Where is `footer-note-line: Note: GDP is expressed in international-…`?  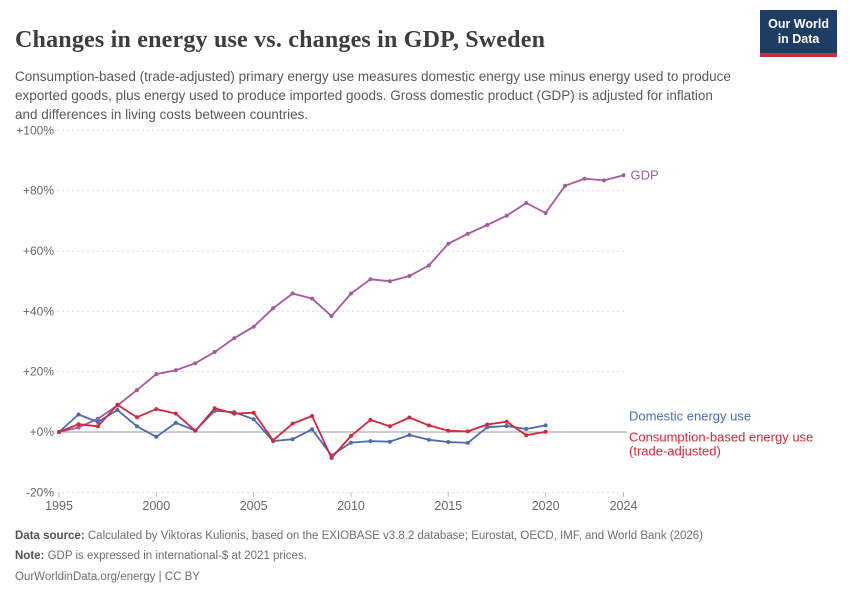
footer-note-line: Note: GDP is expressed in international-… is located at coordinates (420, 556).